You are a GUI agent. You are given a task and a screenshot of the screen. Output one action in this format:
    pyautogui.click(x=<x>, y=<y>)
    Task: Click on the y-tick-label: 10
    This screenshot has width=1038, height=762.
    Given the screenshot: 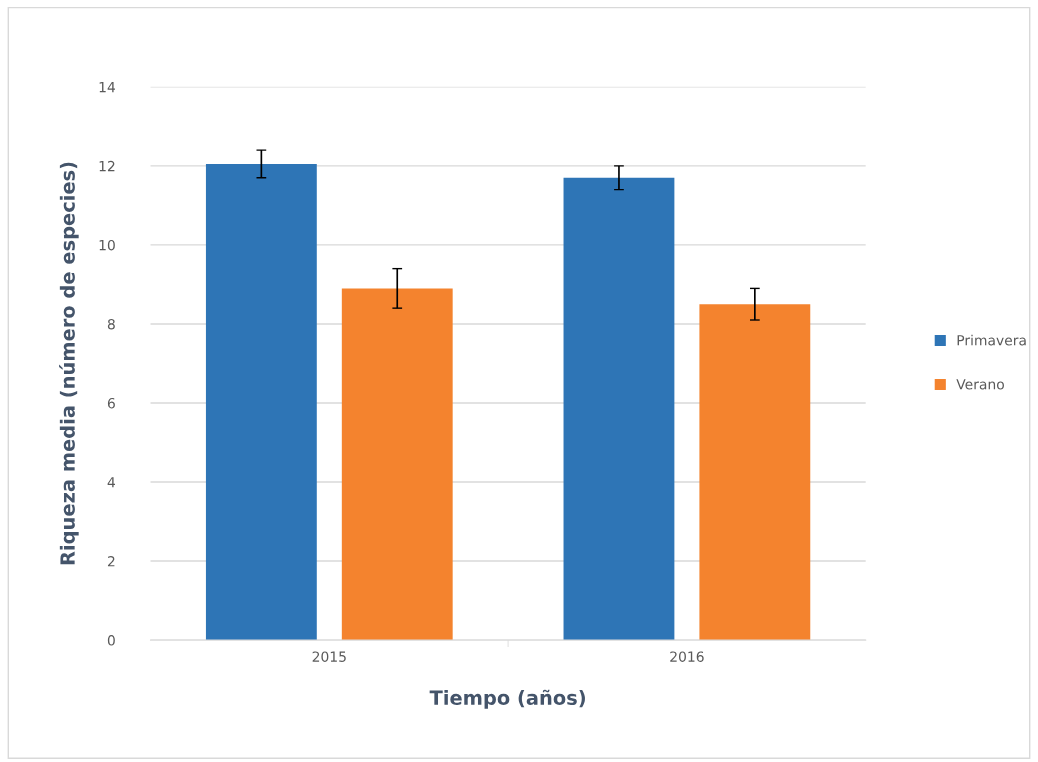 What is the action you would take?
    pyautogui.click(x=107, y=245)
    